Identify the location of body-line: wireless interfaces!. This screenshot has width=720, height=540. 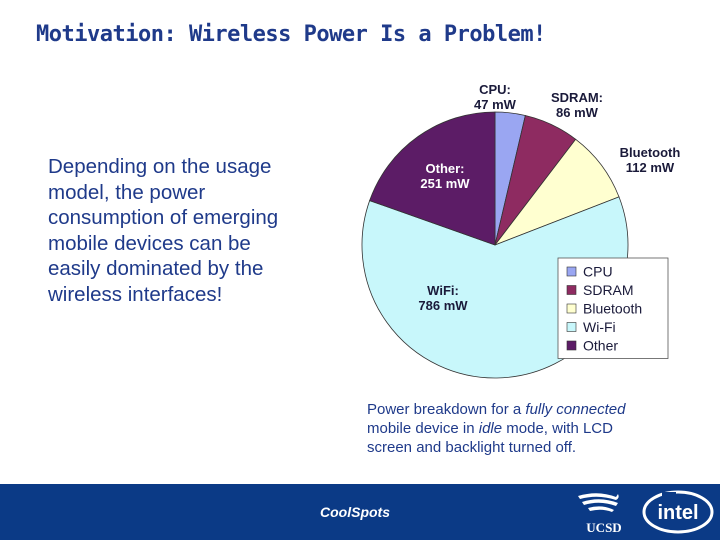
(135, 294).